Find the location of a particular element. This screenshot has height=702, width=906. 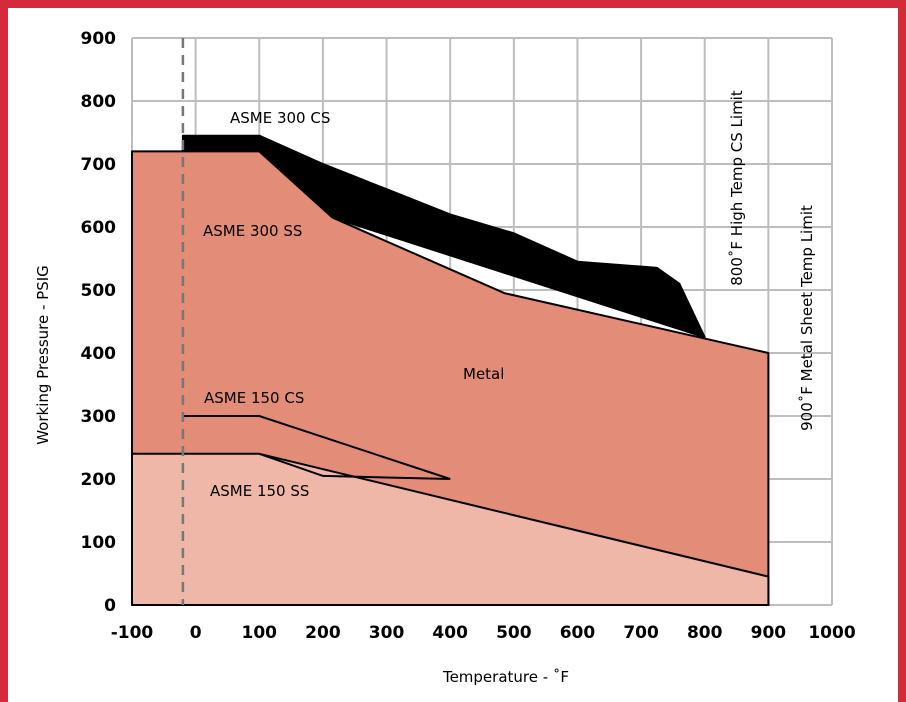

annotation-metal: Metal is located at coordinates (483, 374).